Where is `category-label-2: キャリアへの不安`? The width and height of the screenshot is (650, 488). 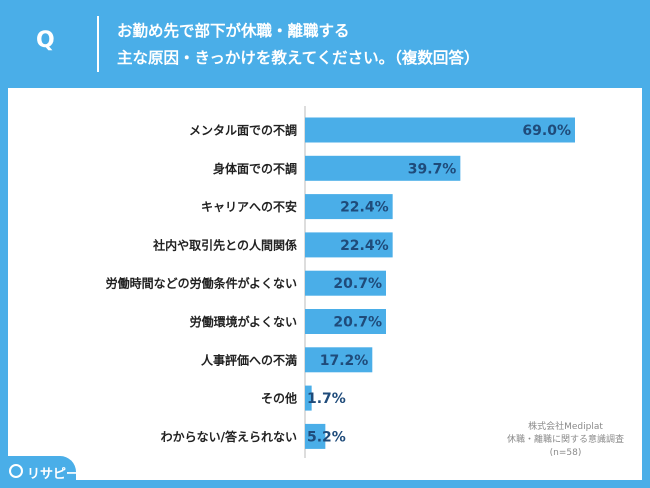 category-label-2: キャリアへの不安 is located at coordinates (249, 206).